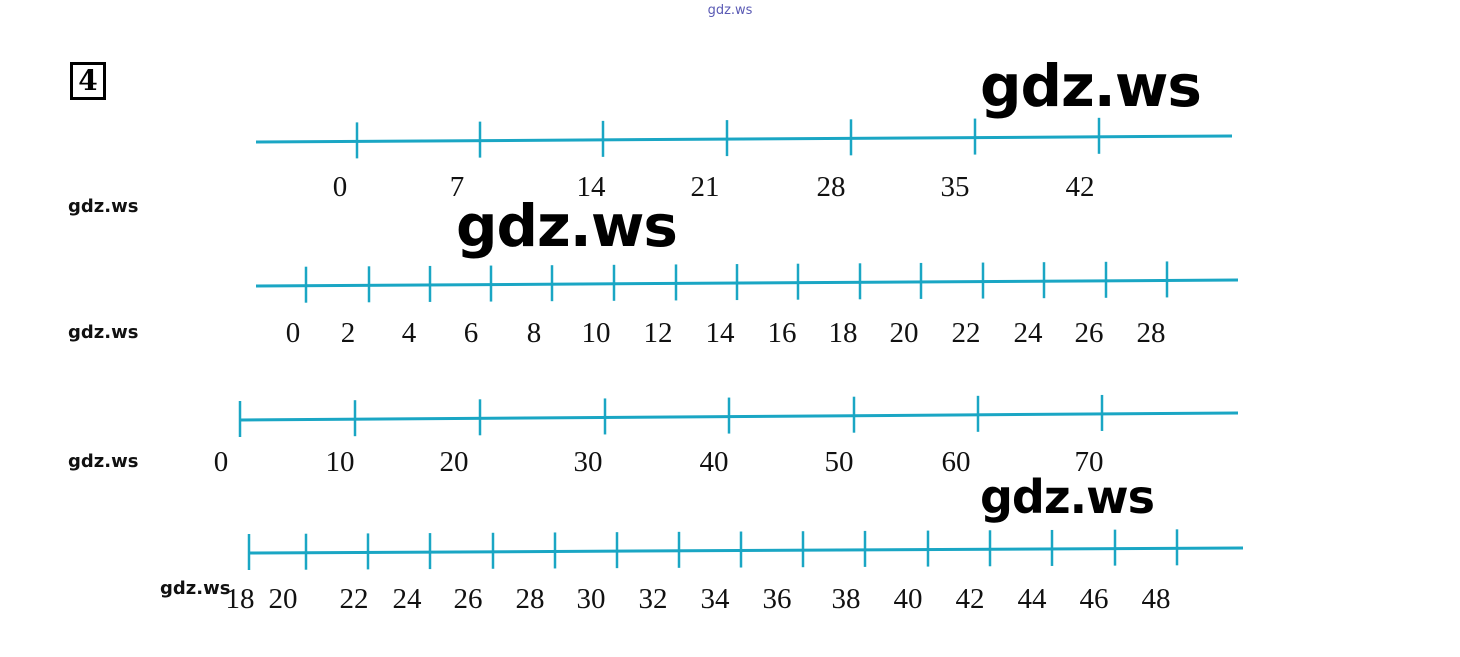 This screenshot has width=1460, height=657. I want to click on number-line-2: 0 2 4 6 8 10 12 14 16 18 20 22 24 26 28, so click(747, 305).